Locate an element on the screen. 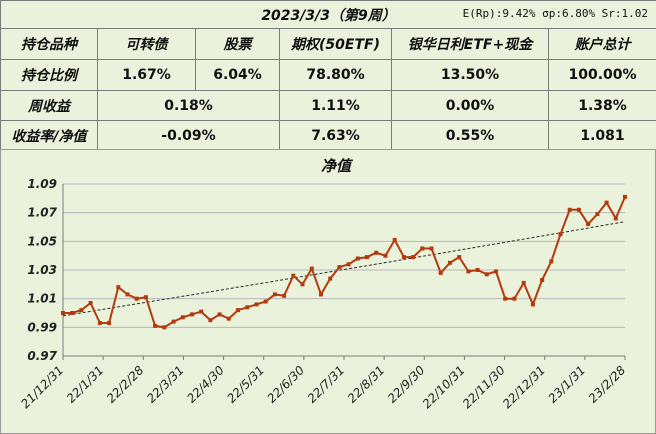 This screenshot has width=656, height=434. cell-position-stock: 6.04% is located at coordinates (237, 75).